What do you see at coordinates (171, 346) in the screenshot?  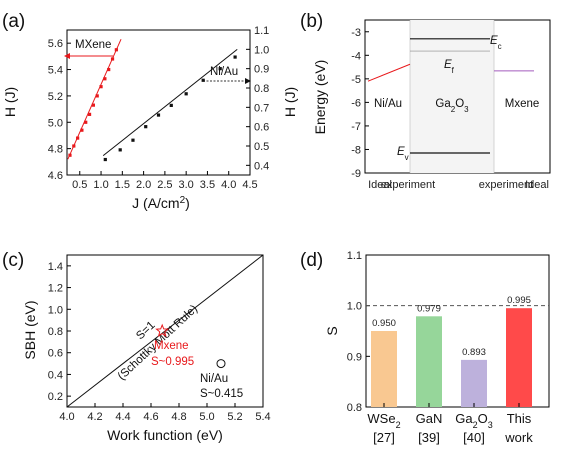 I see `panel-c-mxene-label-1: Mxene` at bounding box center [171, 346].